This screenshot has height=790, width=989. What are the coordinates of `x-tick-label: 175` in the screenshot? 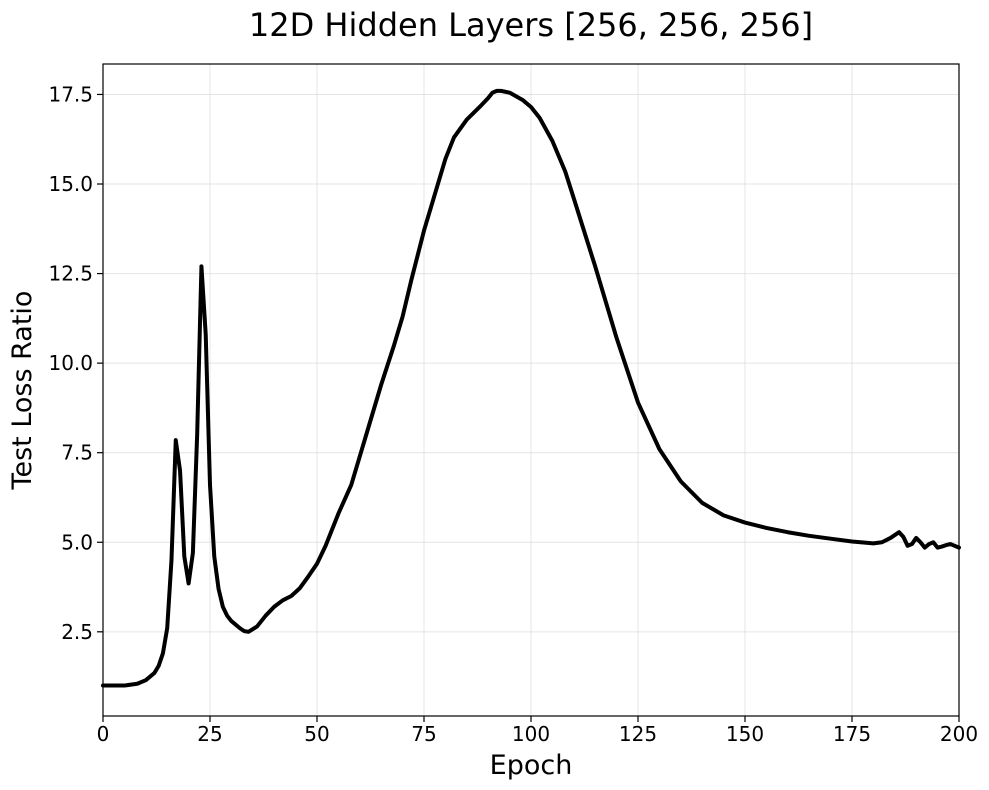 It's located at (852, 734).